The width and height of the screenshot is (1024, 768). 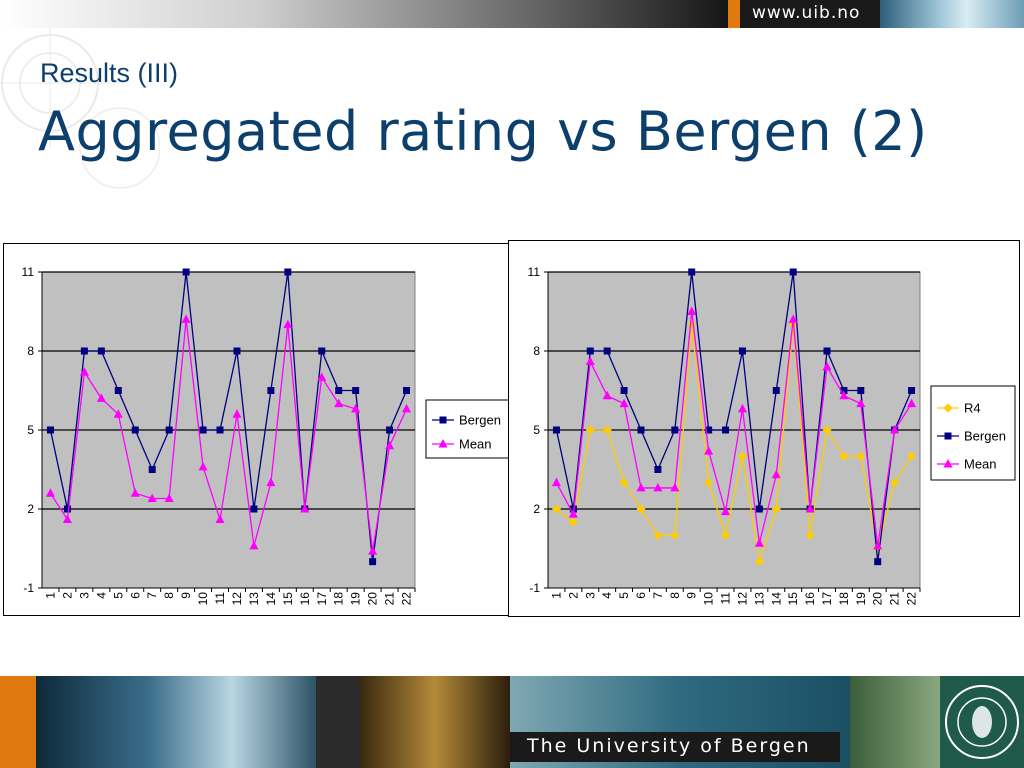 I want to click on bottom-banner-orange, so click(x=18, y=722).